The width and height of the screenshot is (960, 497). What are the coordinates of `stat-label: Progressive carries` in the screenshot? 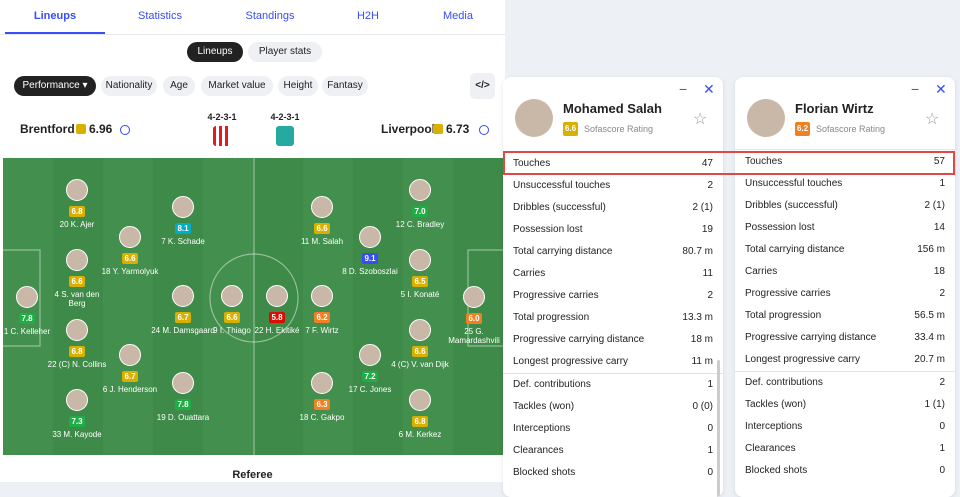 It's located at (788, 294).